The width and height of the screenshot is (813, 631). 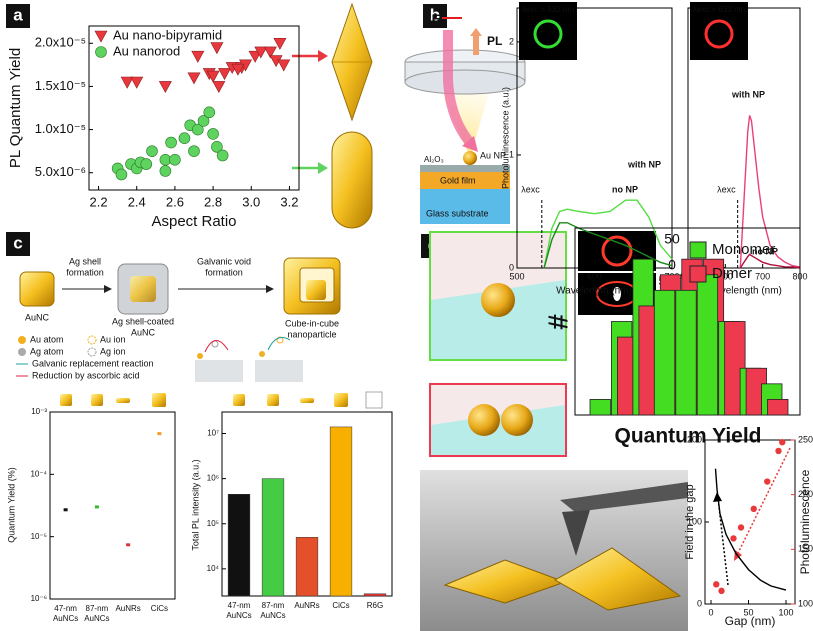 I want to click on y-axis-label: Photoluminescence (a.u.), so click(x=505, y=138).